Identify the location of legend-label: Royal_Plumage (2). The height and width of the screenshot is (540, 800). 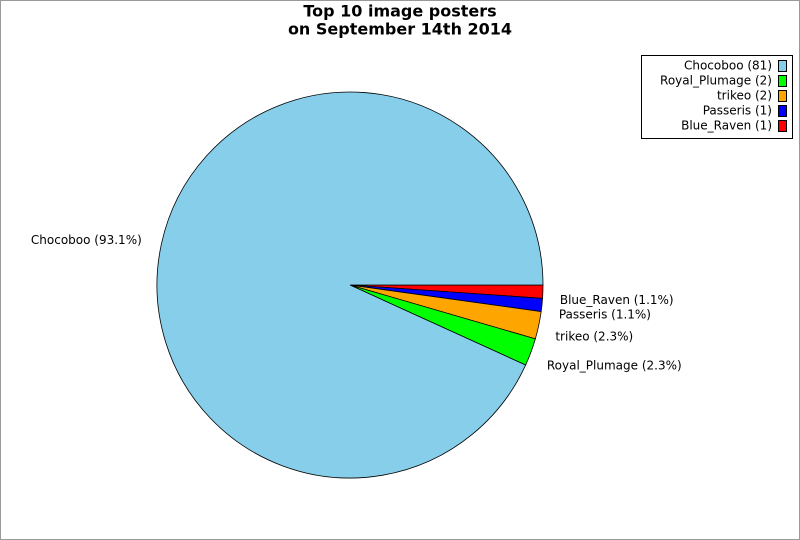
(716, 81).